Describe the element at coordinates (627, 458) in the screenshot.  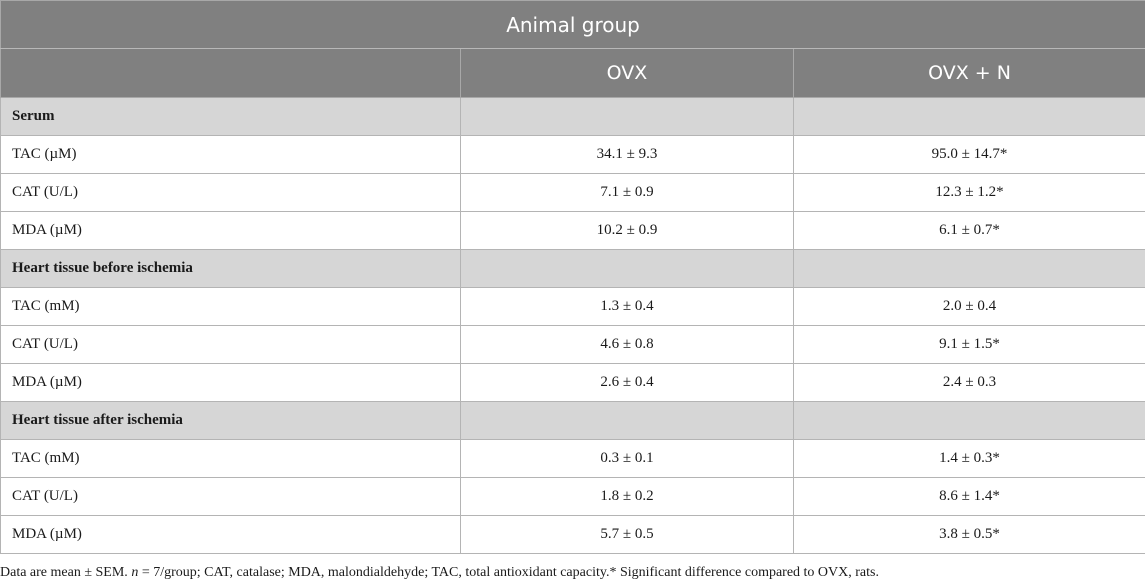
I see `ovx-value: 0.3 ± 0.1` at that location.